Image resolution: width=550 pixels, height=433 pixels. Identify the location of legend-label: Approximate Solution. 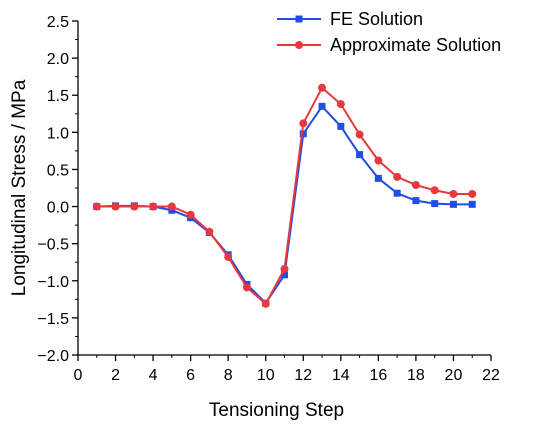
(415, 45).